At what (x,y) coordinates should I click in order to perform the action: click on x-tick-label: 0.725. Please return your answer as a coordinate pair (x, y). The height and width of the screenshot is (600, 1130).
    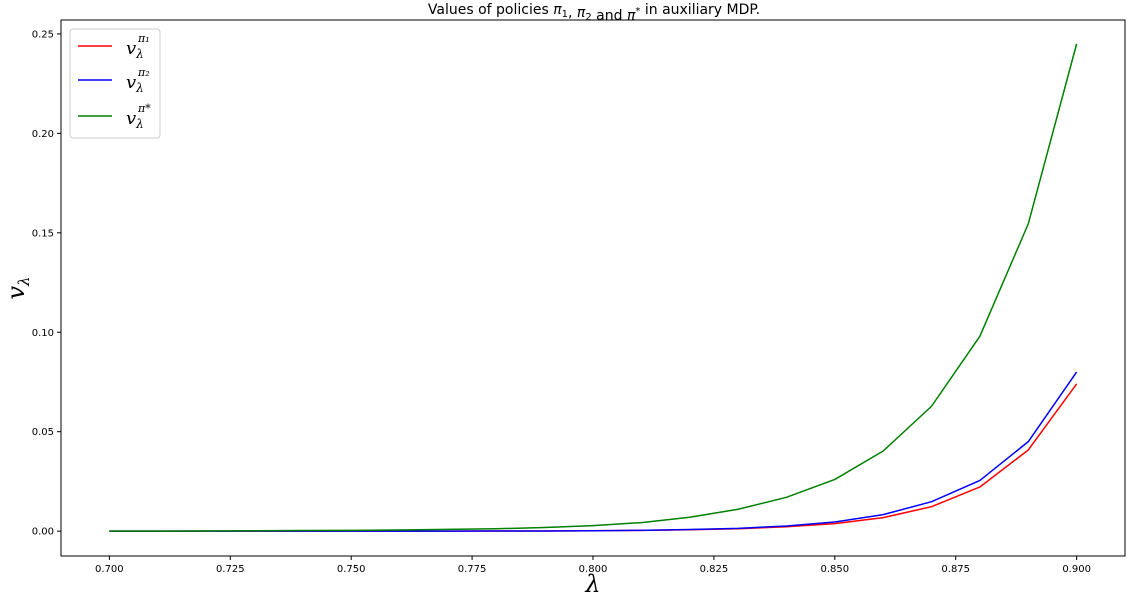
    Looking at the image, I should click on (230, 569).